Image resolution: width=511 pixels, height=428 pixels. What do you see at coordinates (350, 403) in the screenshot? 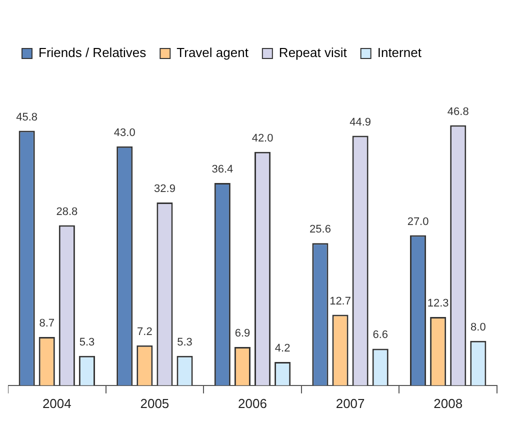
I see `x-tick-label: 2007` at bounding box center [350, 403].